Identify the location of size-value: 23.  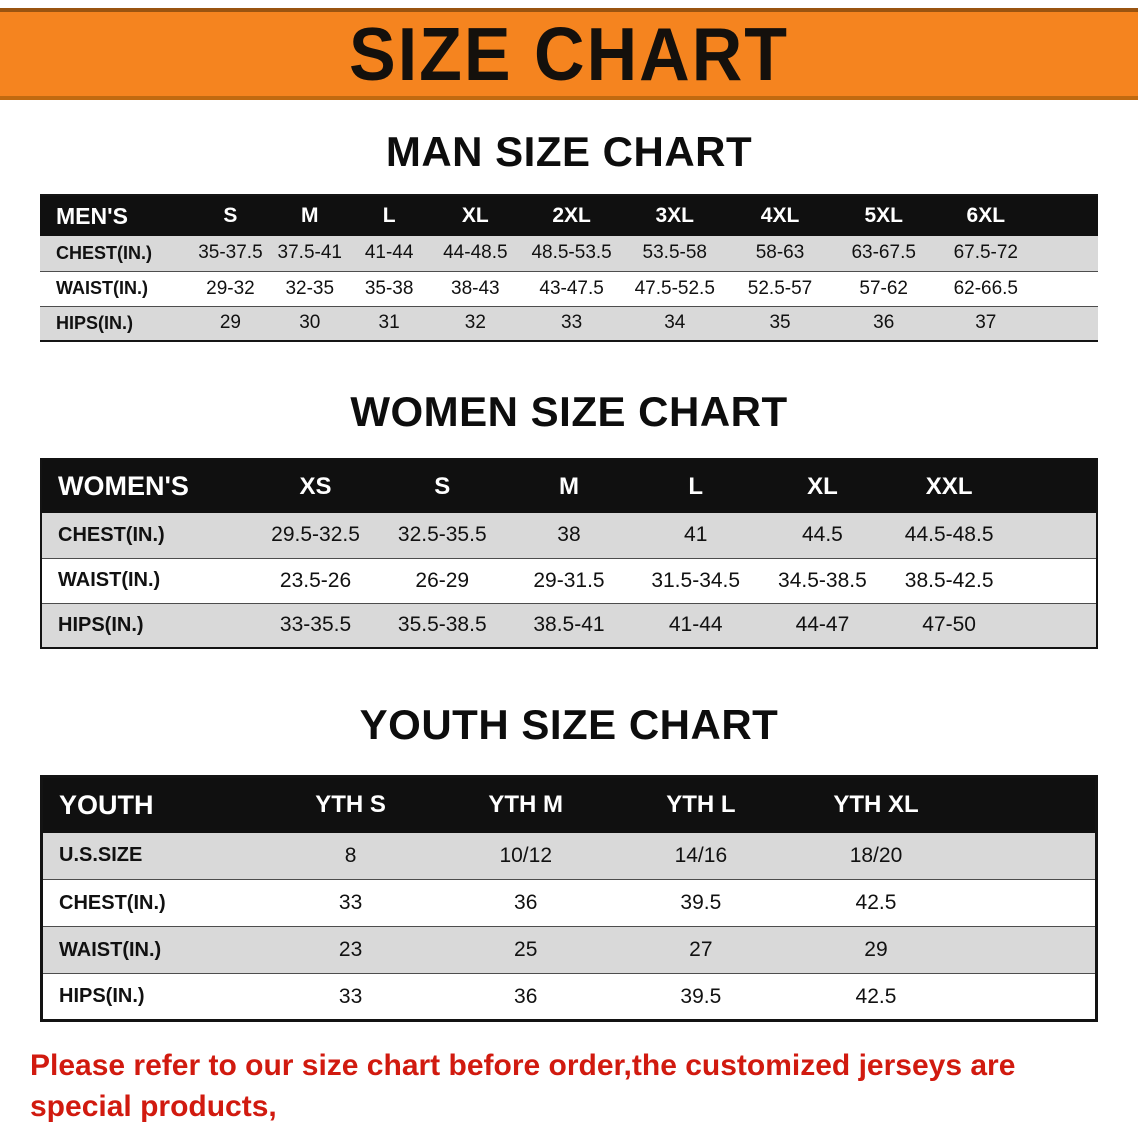
(350, 949).